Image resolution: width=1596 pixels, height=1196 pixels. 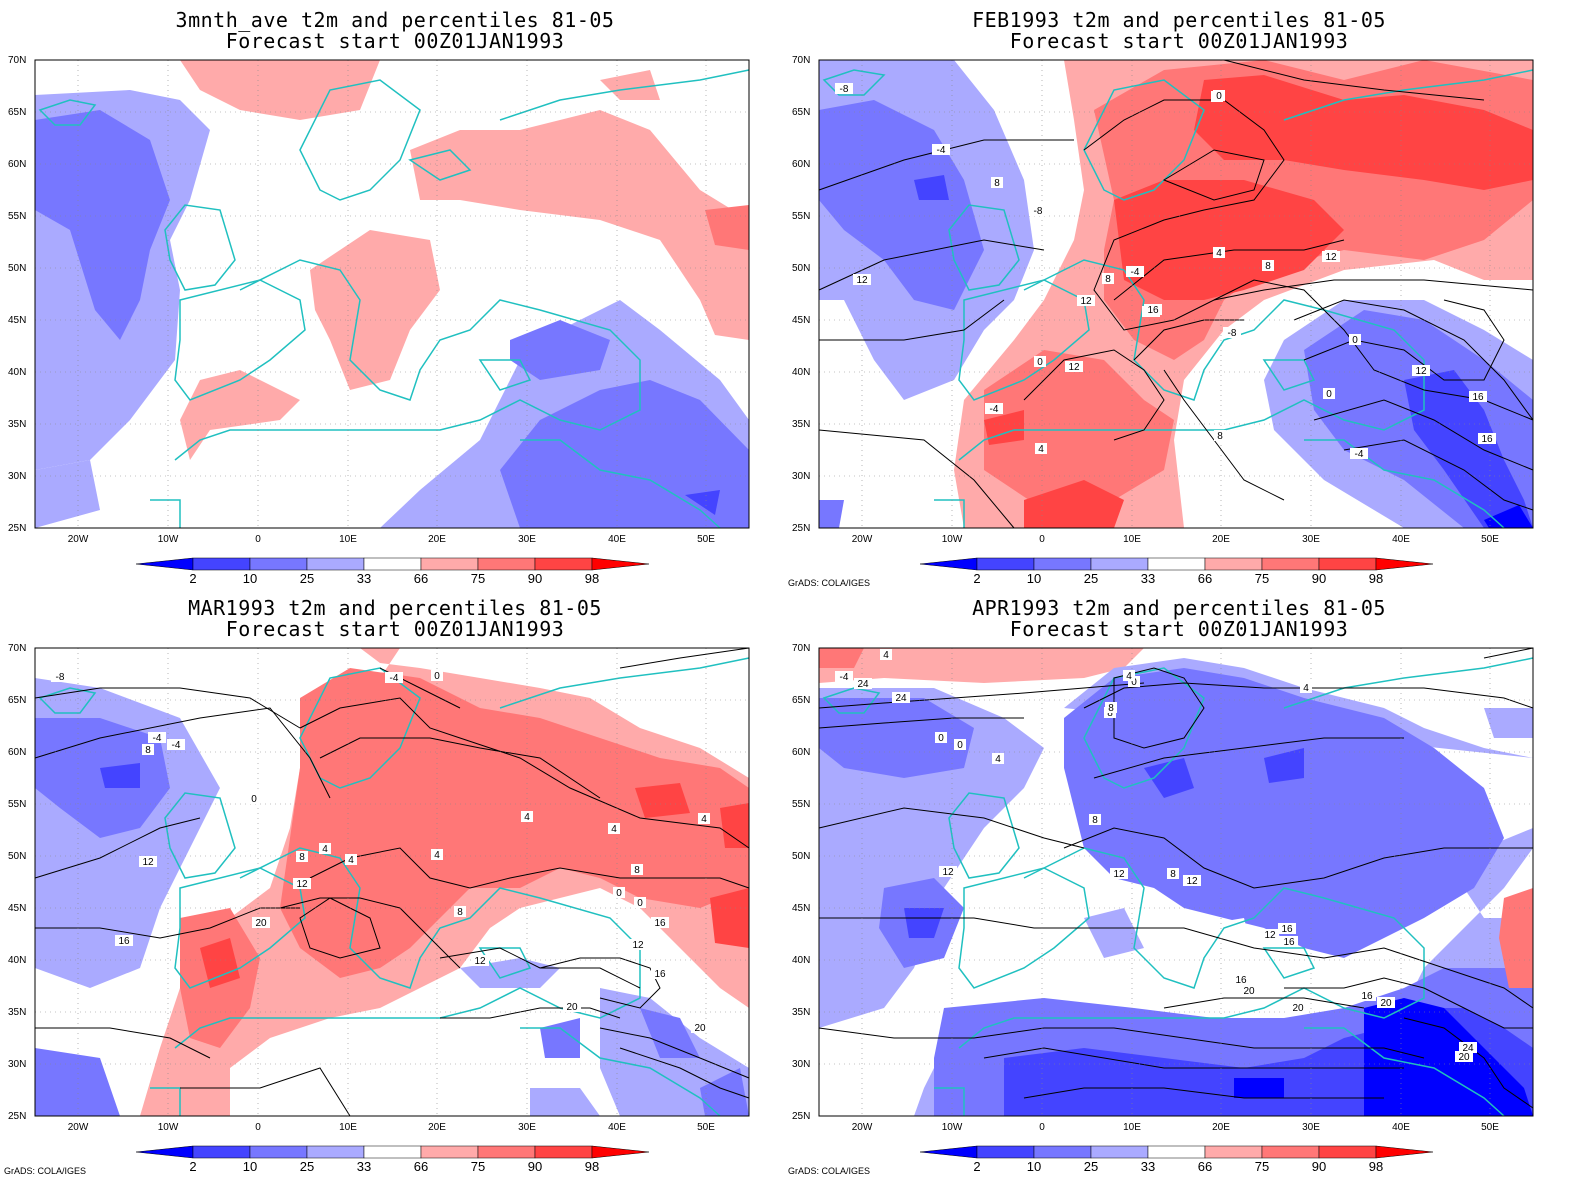 I want to click on svg-text: 4, so click(x=437, y=855).